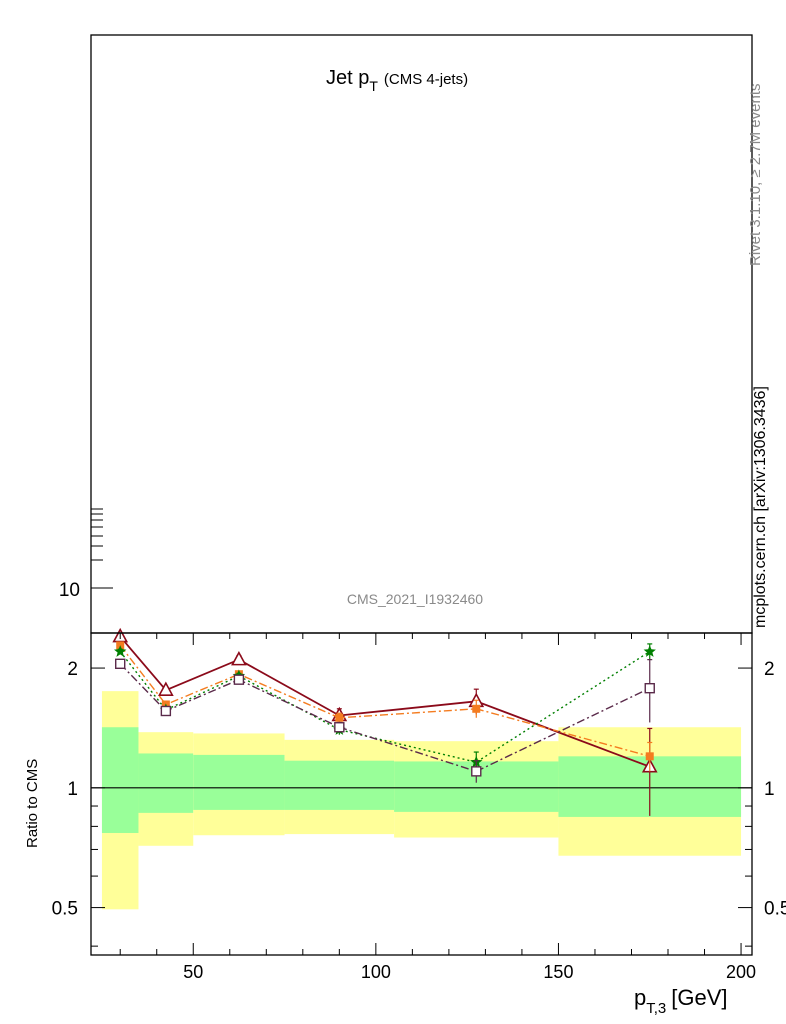  I want to click on series-open-square, so click(385, 720).